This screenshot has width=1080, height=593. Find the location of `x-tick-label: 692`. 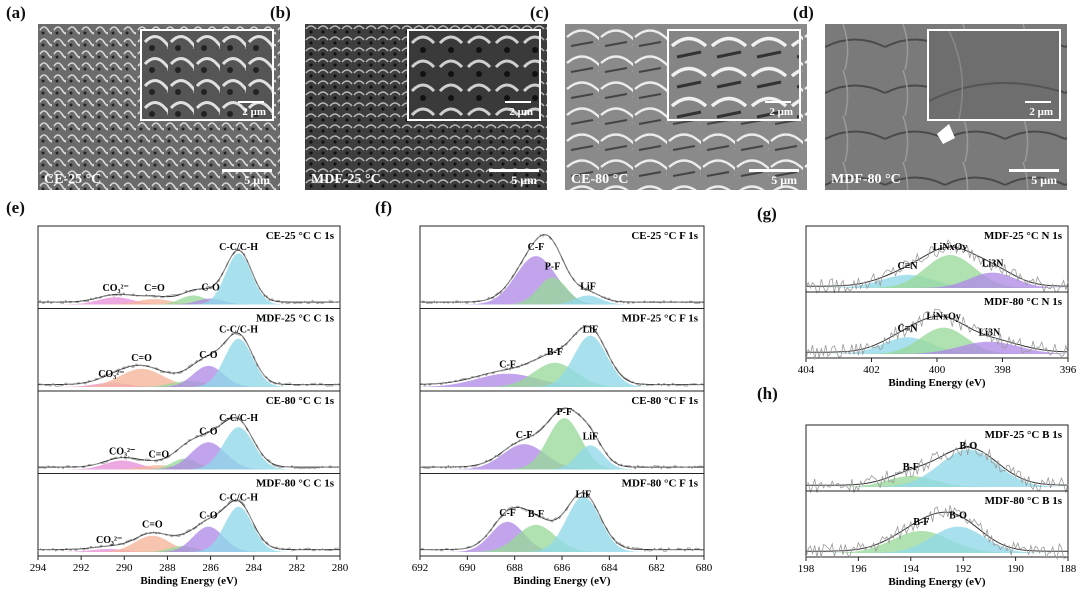

x-tick-label: 692 is located at coordinates (420, 568).